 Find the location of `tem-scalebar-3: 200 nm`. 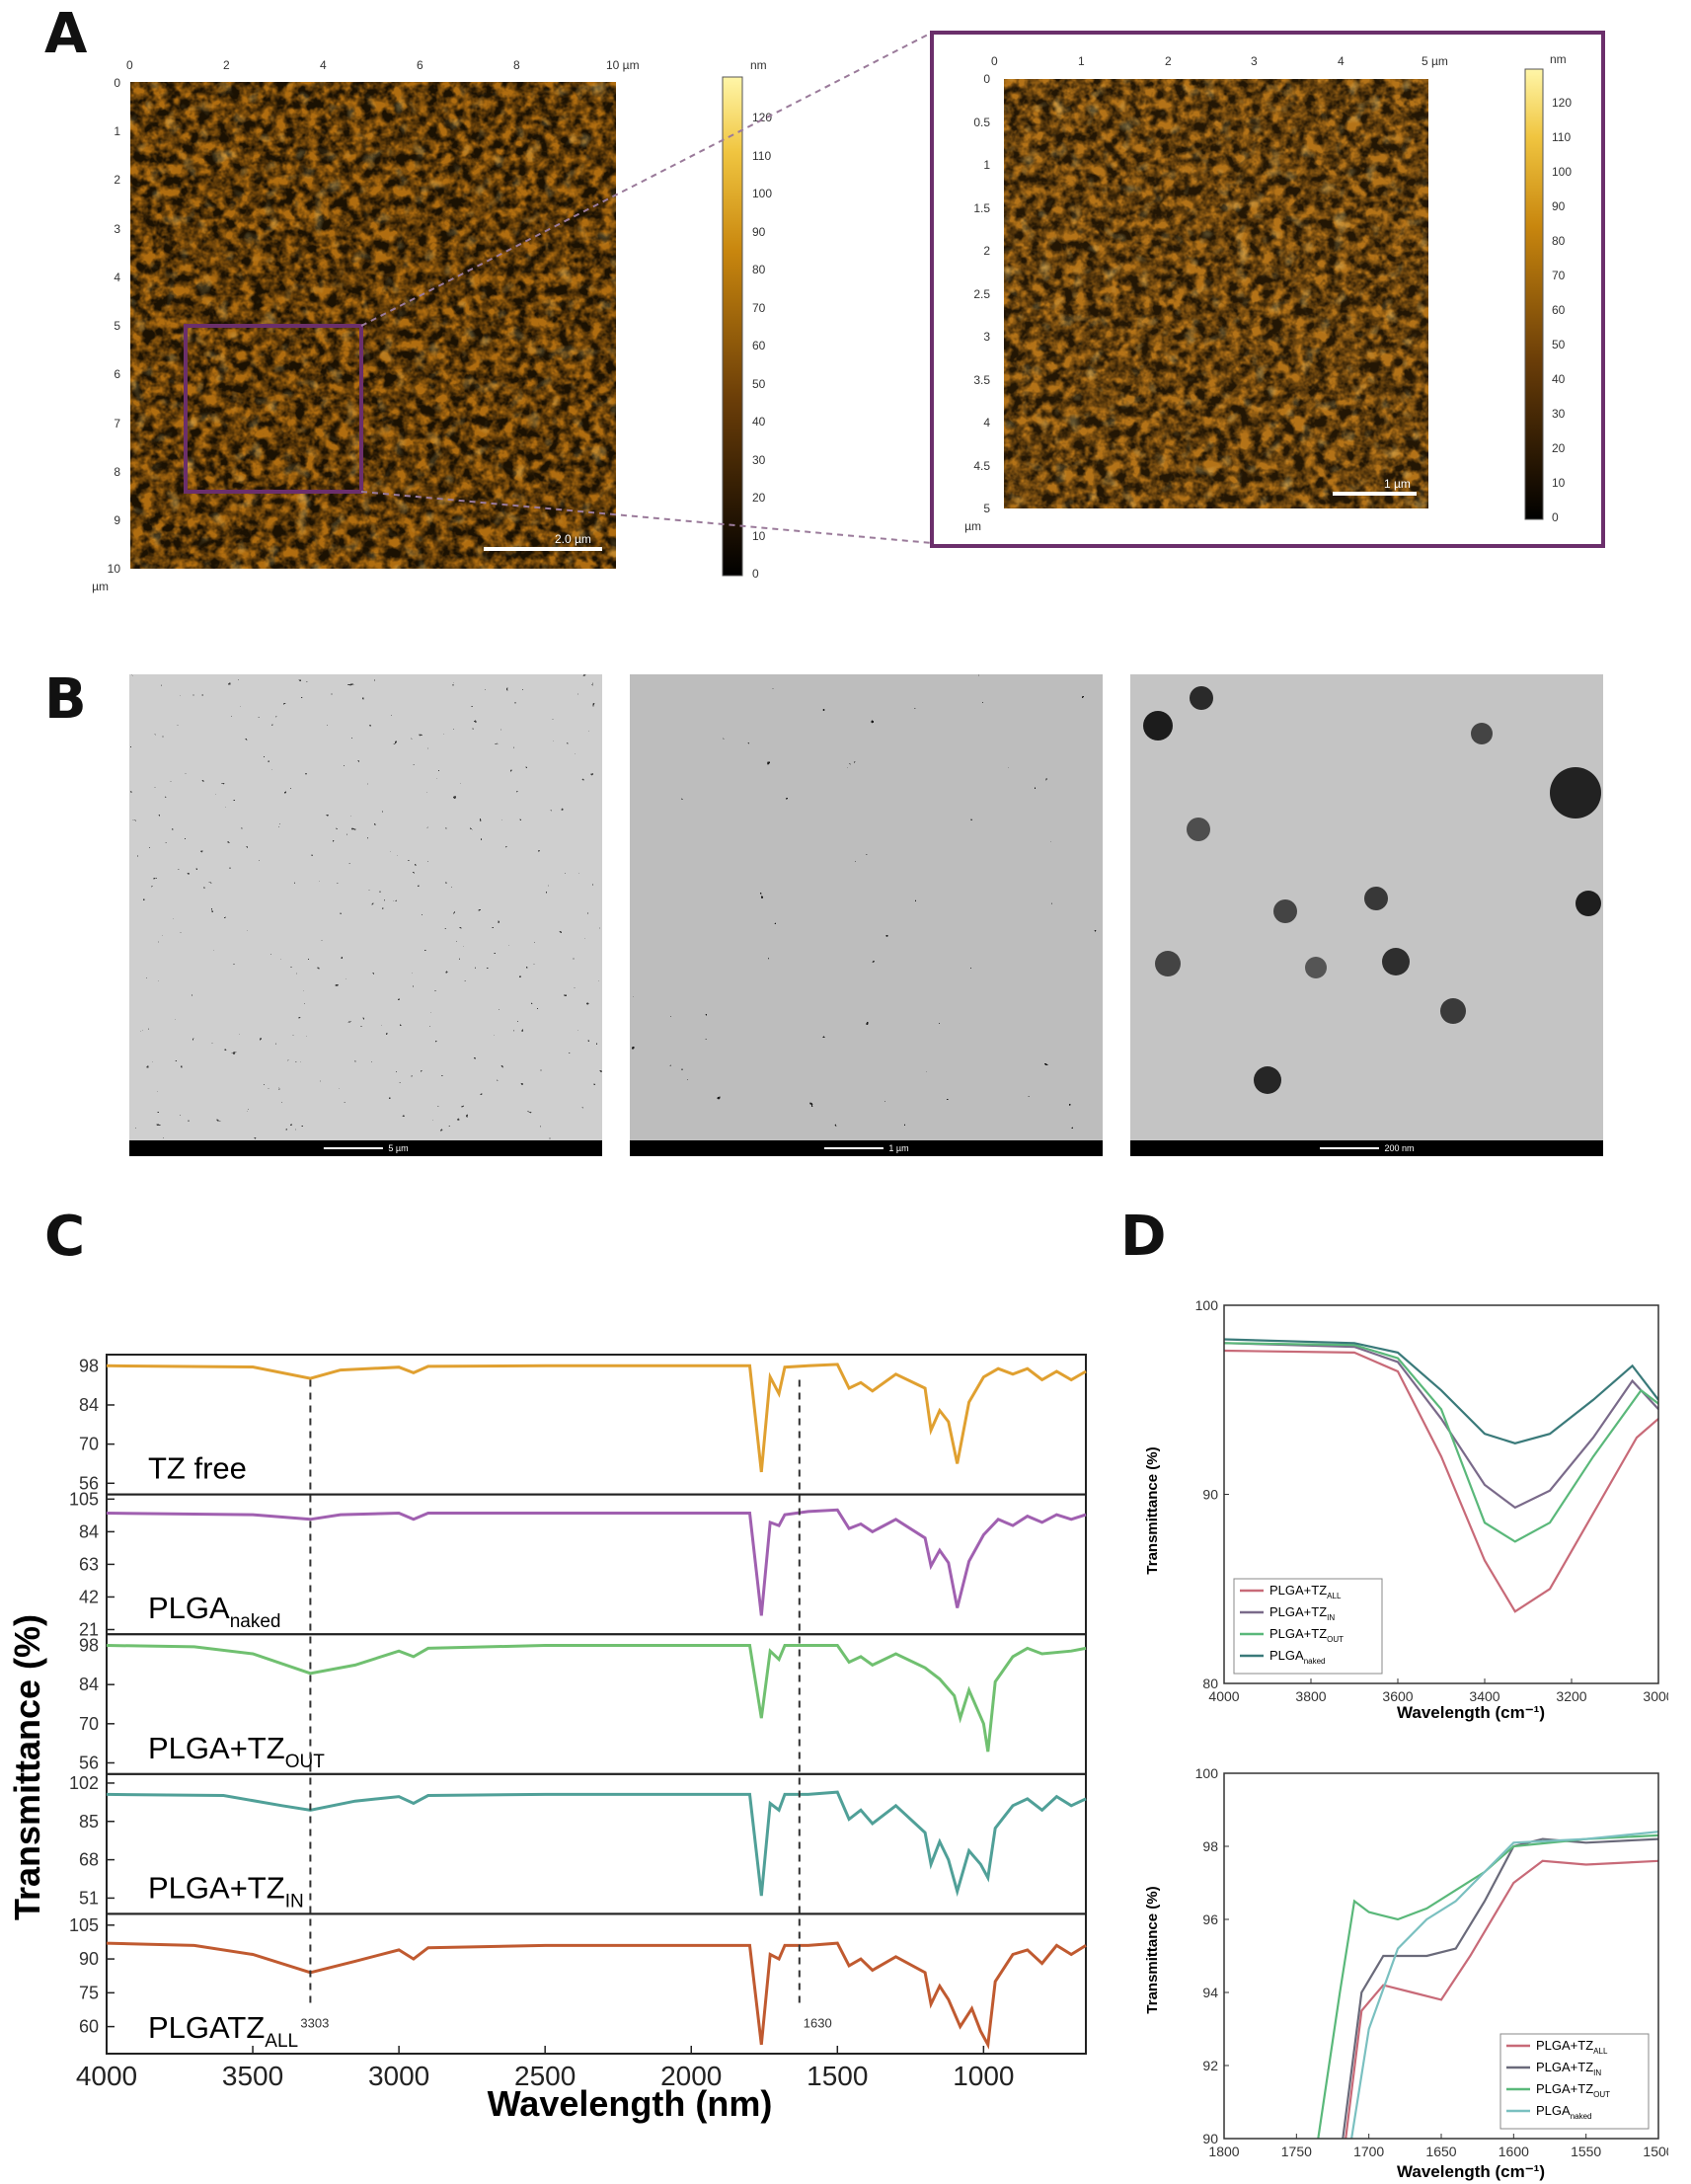

tem-scalebar-3: 200 nm is located at coordinates (1399, 1148).